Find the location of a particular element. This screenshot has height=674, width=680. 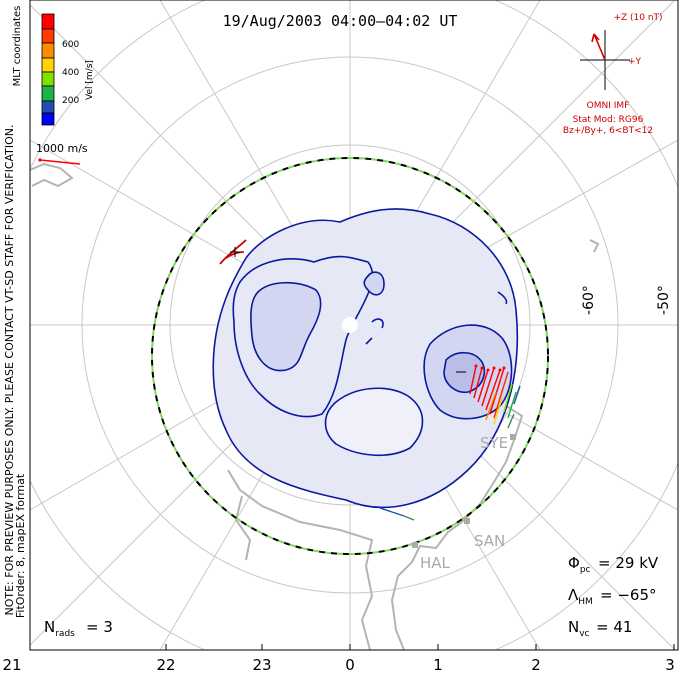

imf-dial is located at coordinates (605, 60).